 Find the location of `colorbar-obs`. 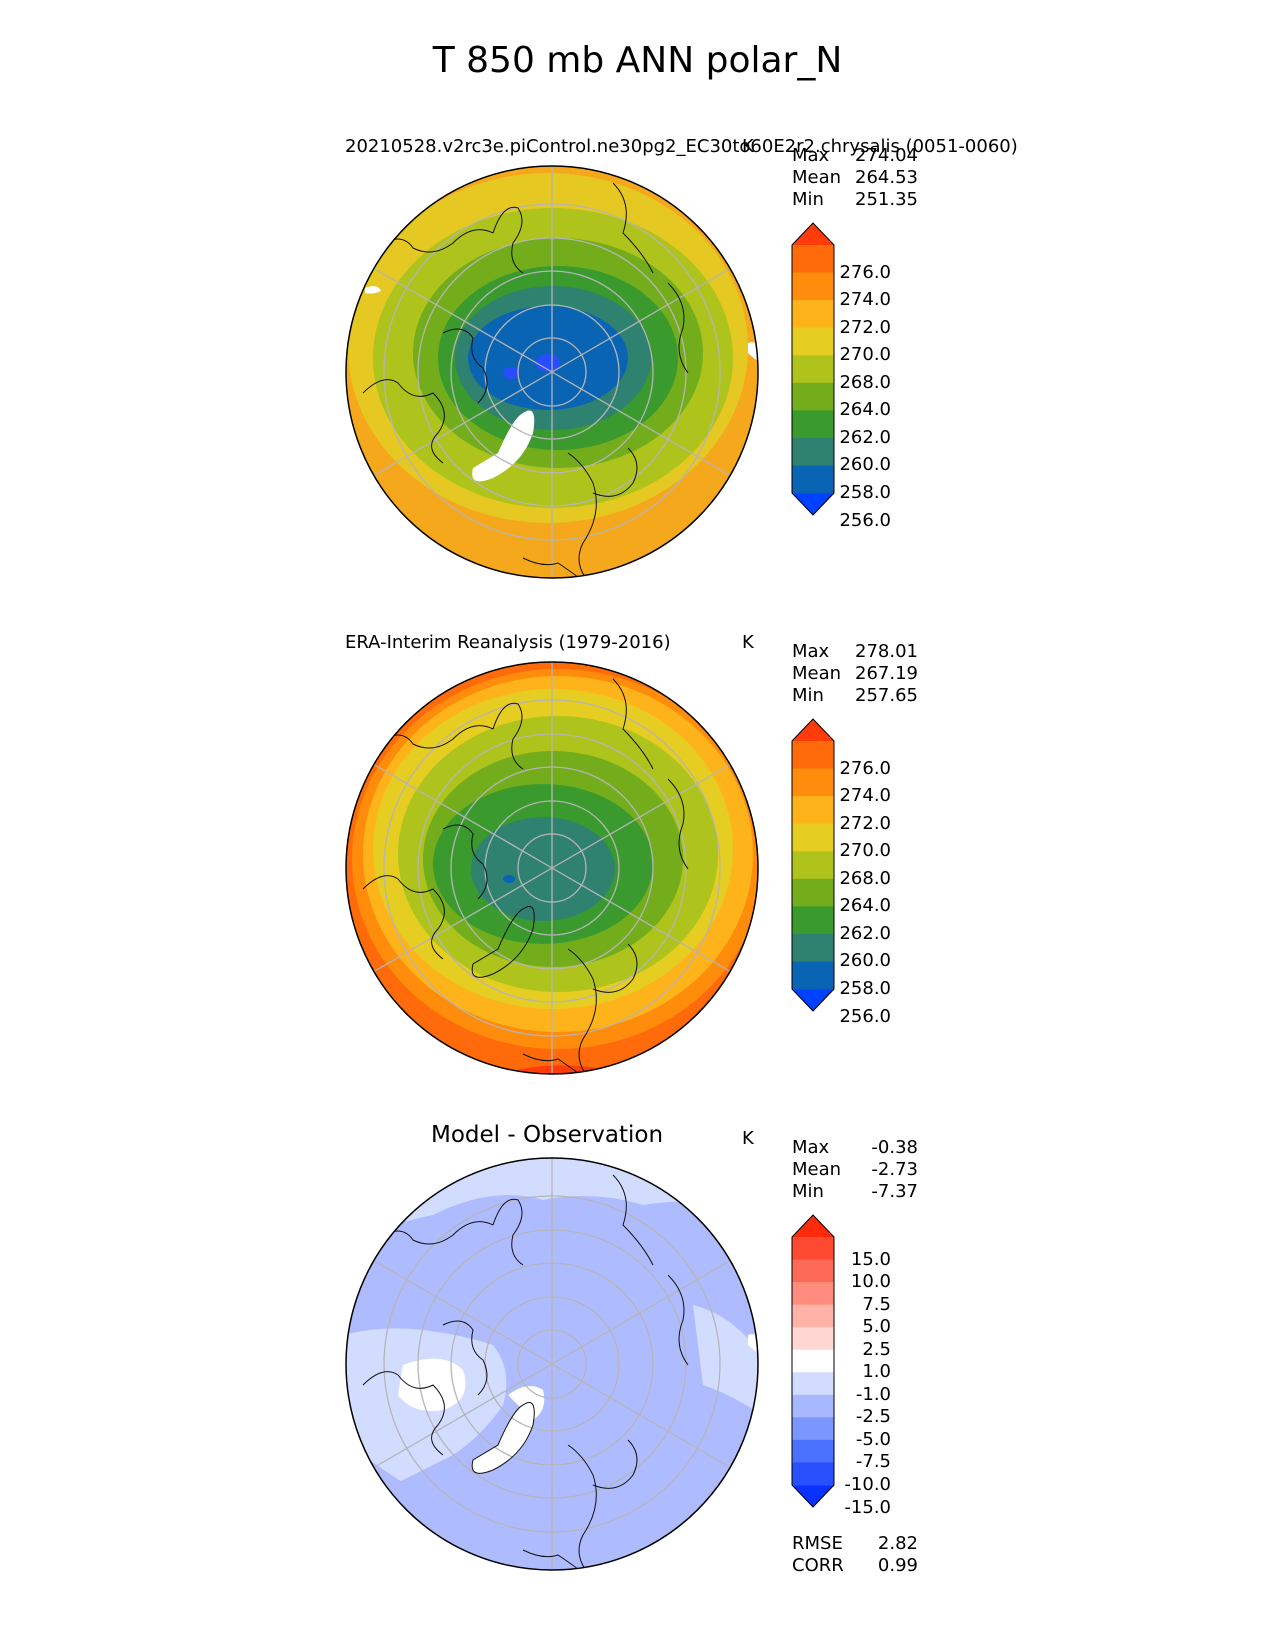

colorbar-obs is located at coordinates (813, 865).